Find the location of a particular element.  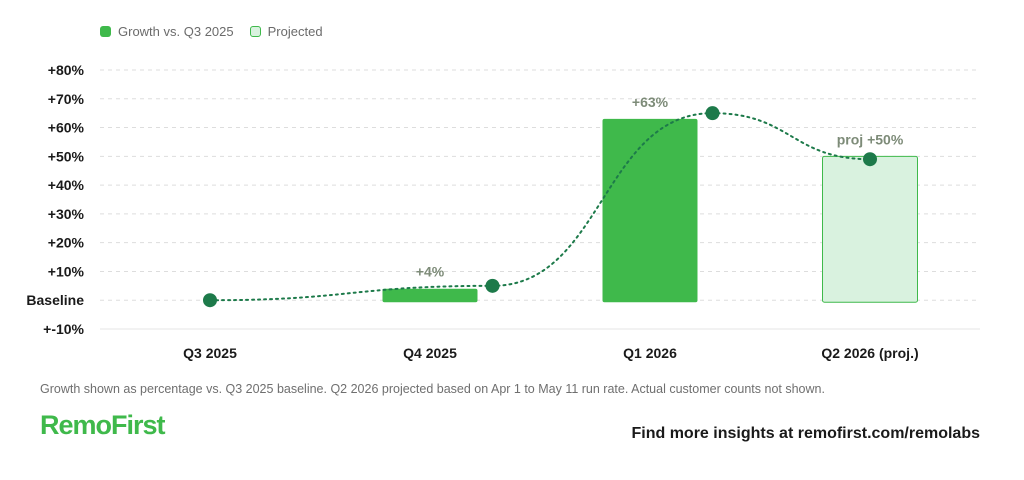

legend-item-actual: Growth vs. Q3 2025 is located at coordinates (167, 31).